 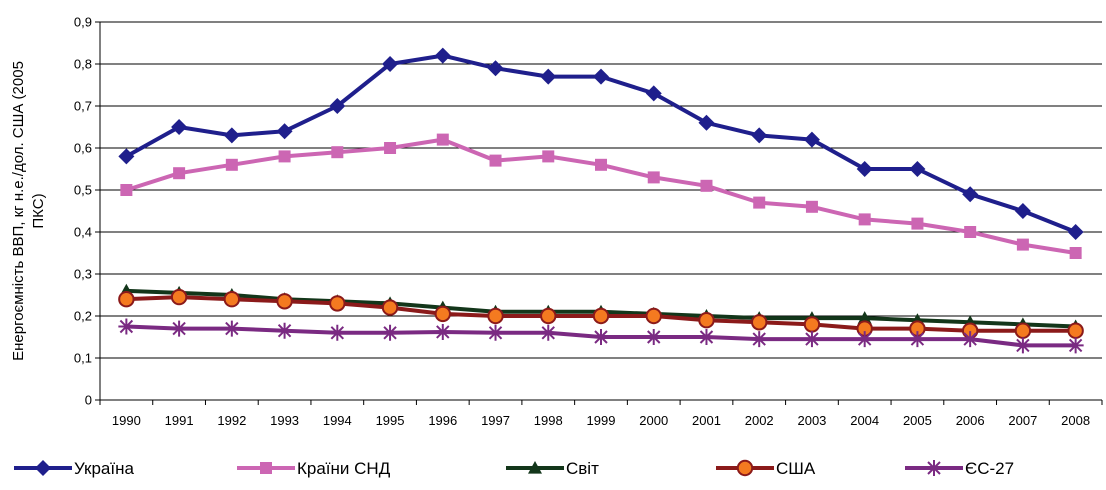 What do you see at coordinates (495, 420) in the screenshot?
I see `x-tick-label: 1997` at bounding box center [495, 420].